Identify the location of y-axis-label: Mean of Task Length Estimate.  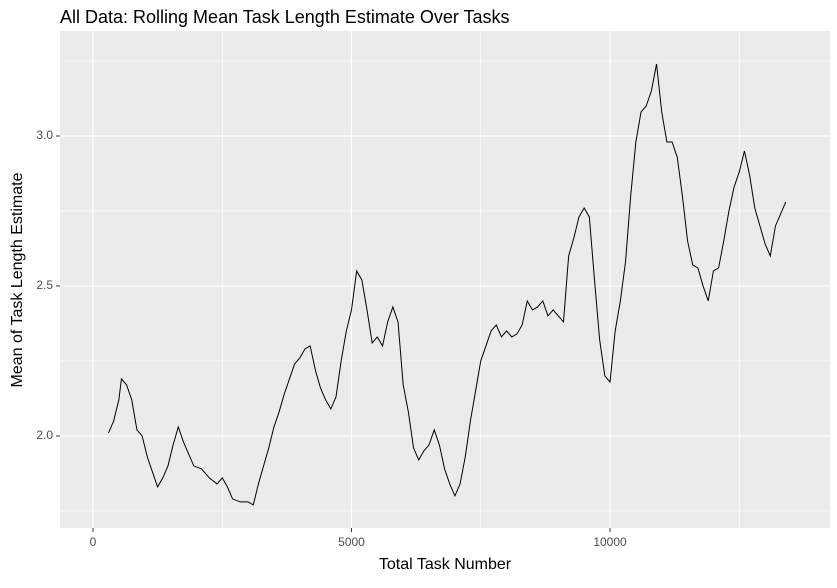
(17, 279).